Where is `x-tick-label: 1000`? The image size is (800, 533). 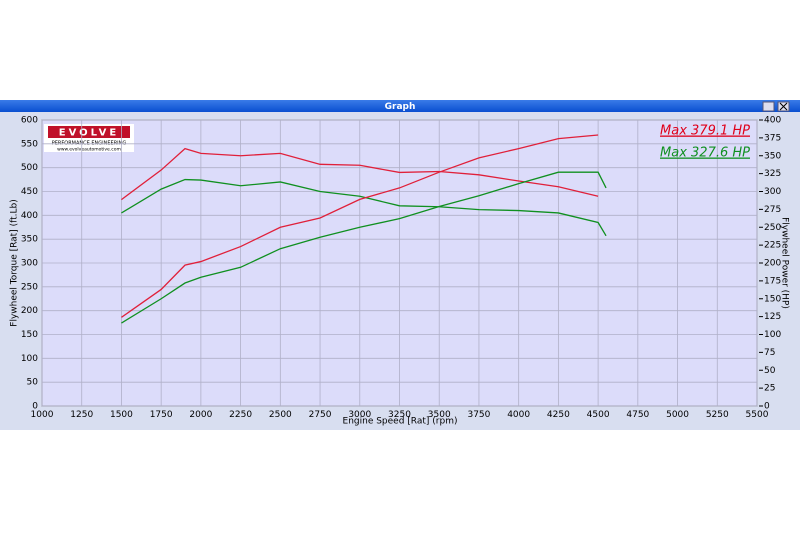
x-tick-label: 1000 is located at coordinates (42, 415).